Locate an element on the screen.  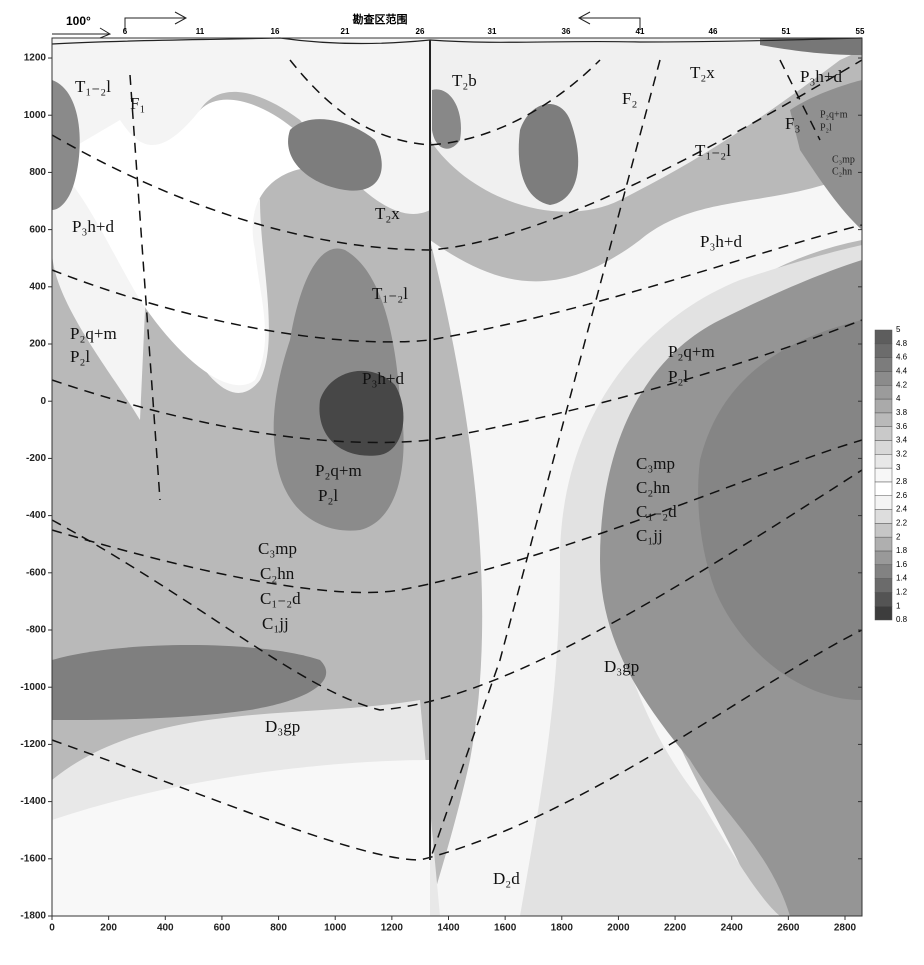
unit-label: F₃ is located at coordinates (792, 123).